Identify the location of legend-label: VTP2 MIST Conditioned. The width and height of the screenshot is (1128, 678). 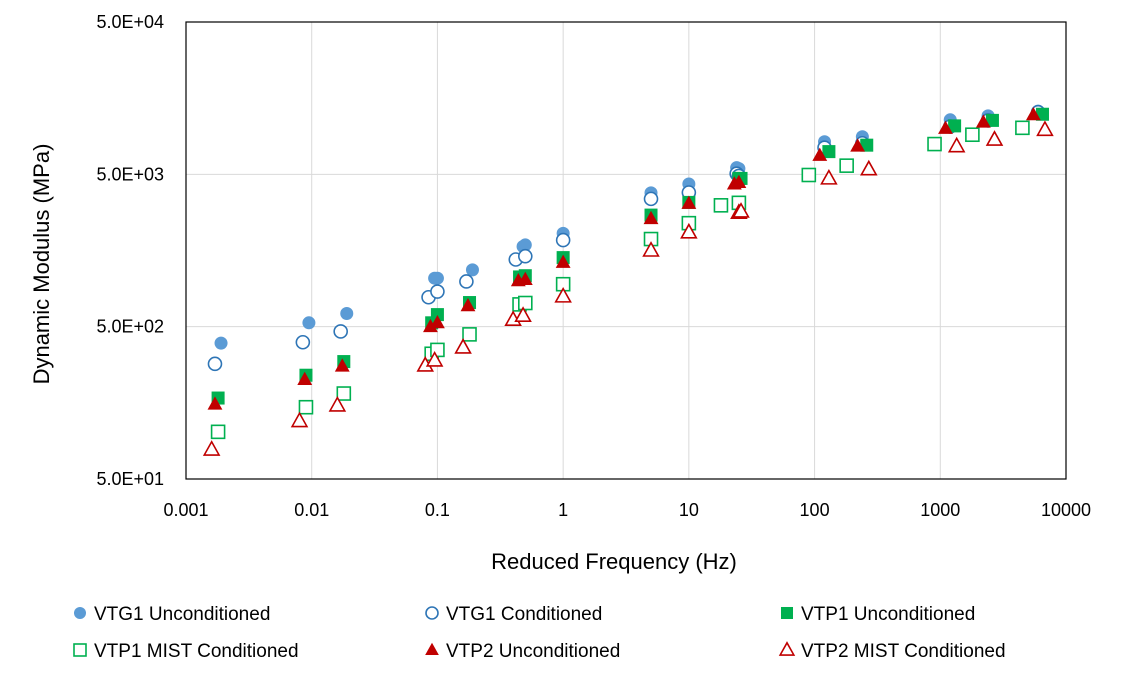
(903, 651).